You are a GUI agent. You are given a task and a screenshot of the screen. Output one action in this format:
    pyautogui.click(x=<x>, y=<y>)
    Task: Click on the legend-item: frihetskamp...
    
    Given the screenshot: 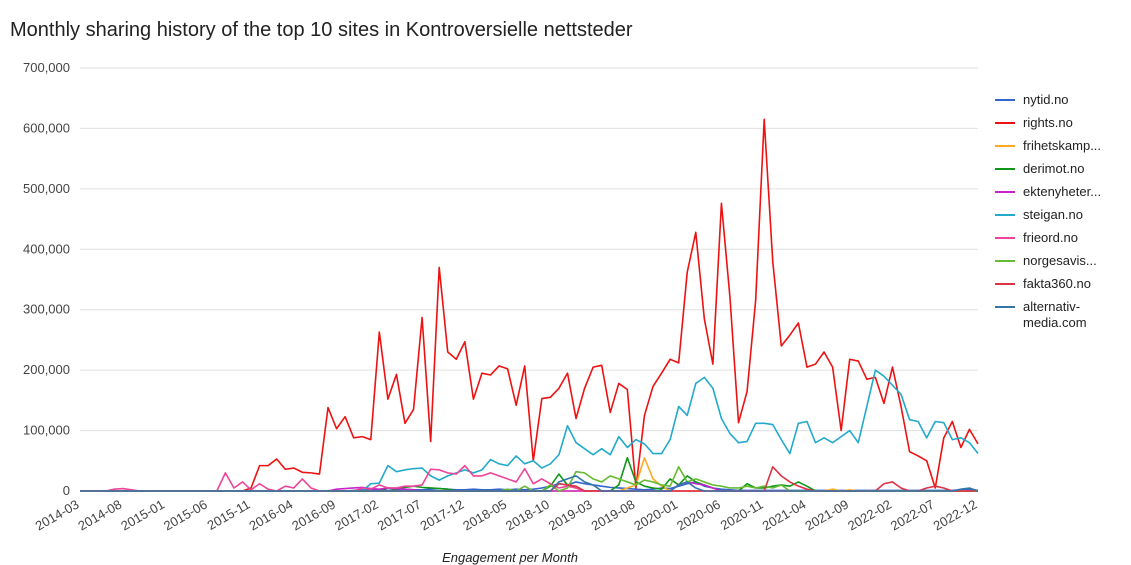 What is the action you would take?
    pyautogui.click(x=1060, y=146)
    